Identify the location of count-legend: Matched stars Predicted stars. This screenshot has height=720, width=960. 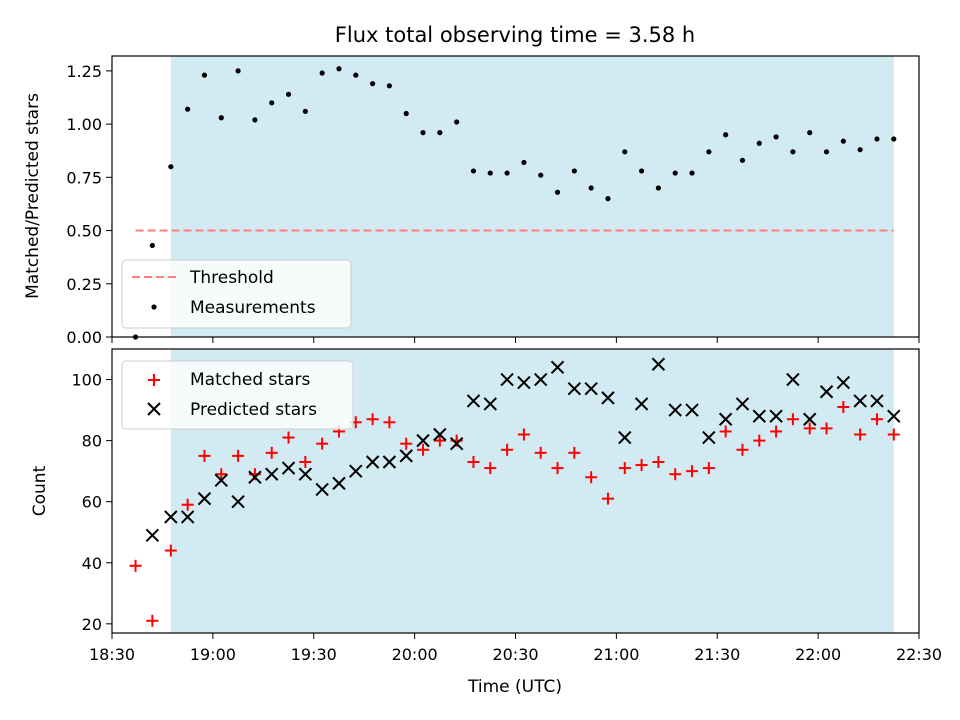
(237, 395).